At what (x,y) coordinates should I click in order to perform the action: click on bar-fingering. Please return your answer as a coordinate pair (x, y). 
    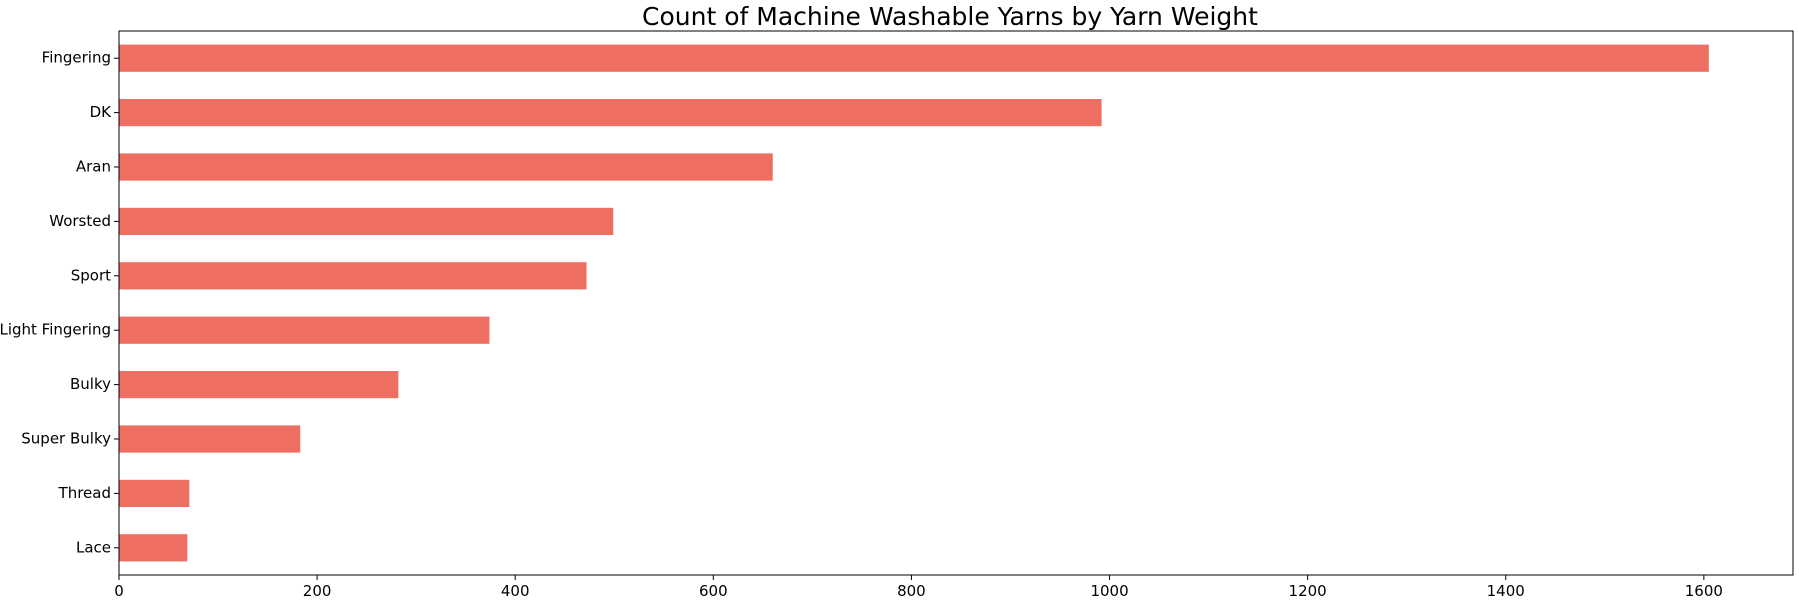
    Looking at the image, I should click on (914, 58).